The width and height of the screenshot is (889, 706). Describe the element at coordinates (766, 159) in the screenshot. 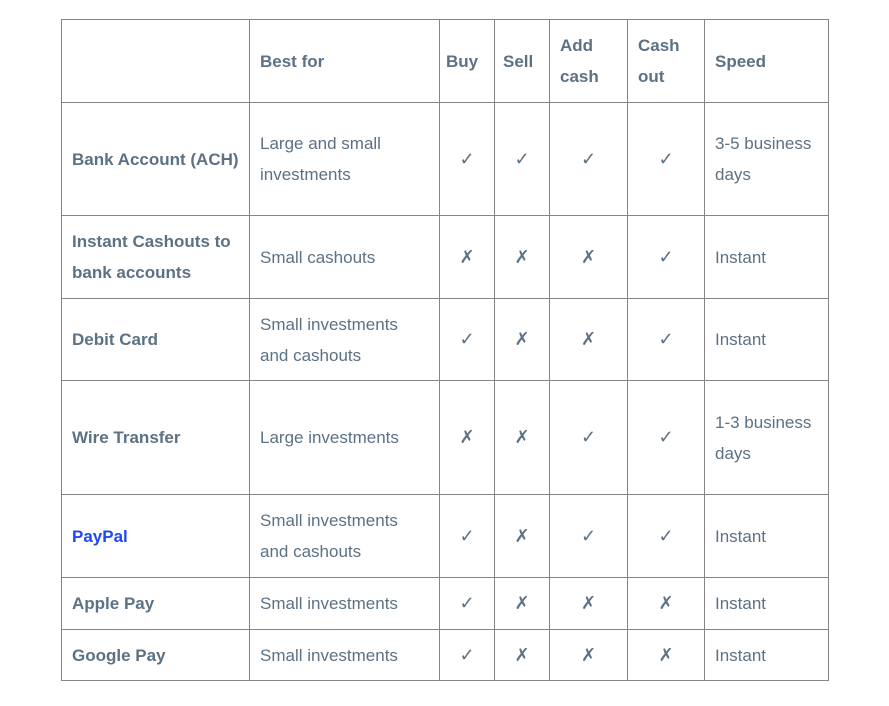

I see `speed: 3-5 business days` at that location.